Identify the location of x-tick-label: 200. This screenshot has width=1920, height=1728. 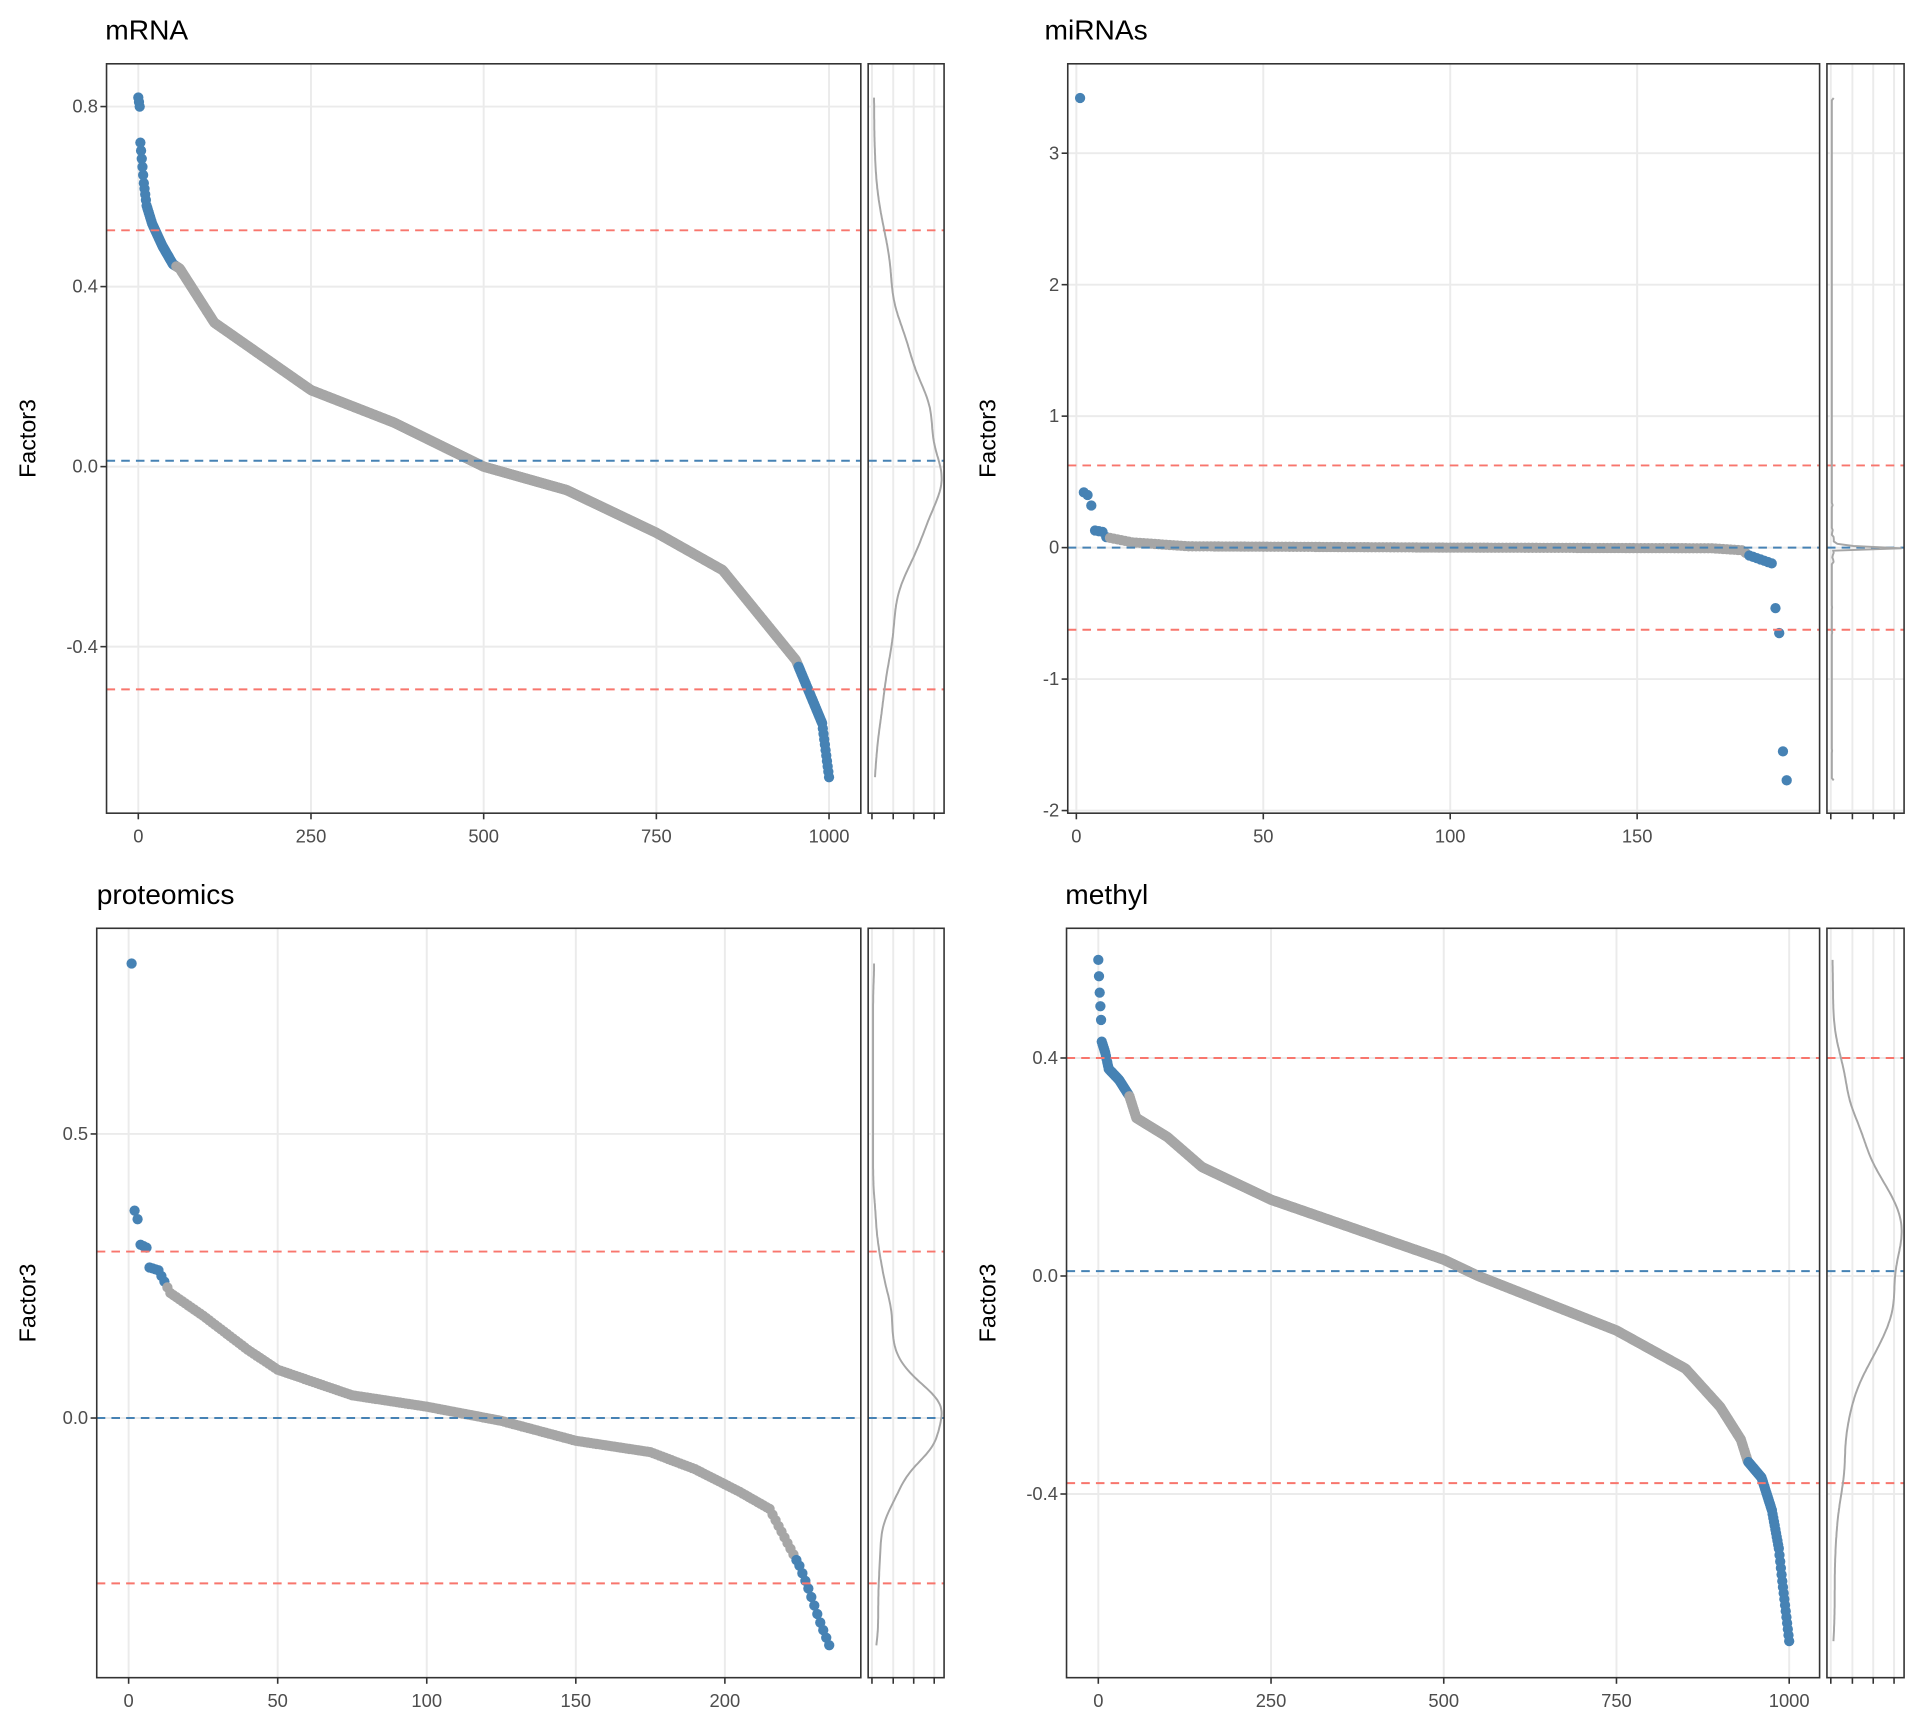
(725, 1700).